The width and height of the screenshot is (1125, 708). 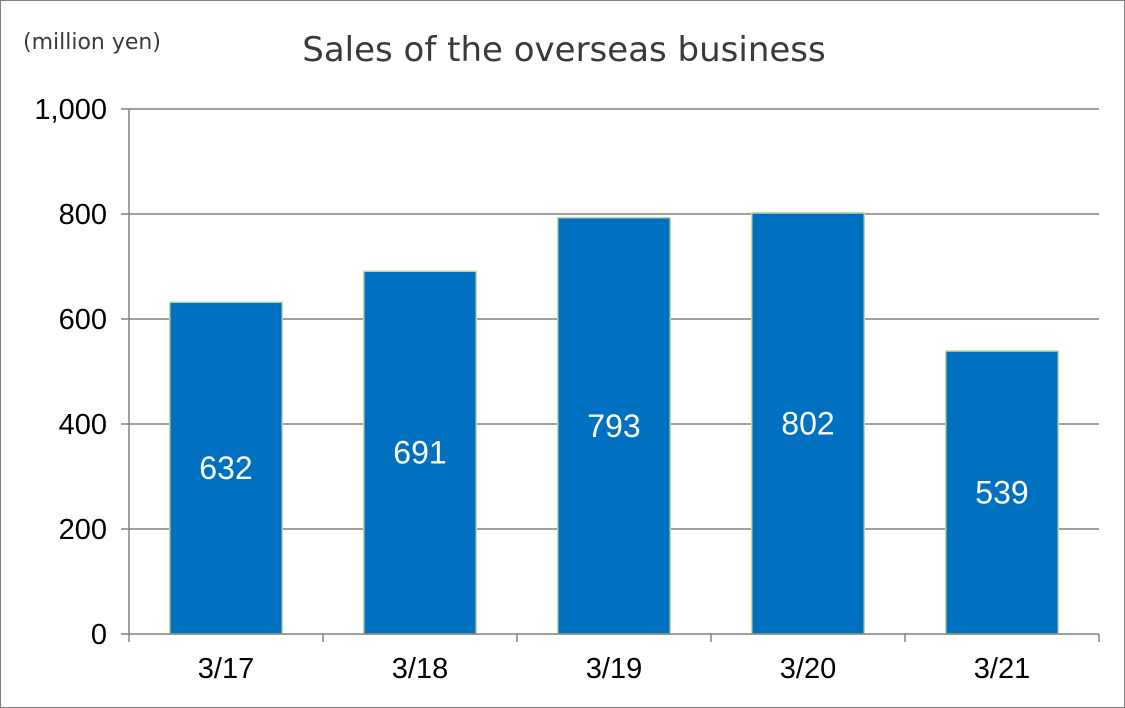 I want to click on bar-value-label: 691, so click(x=419, y=453).